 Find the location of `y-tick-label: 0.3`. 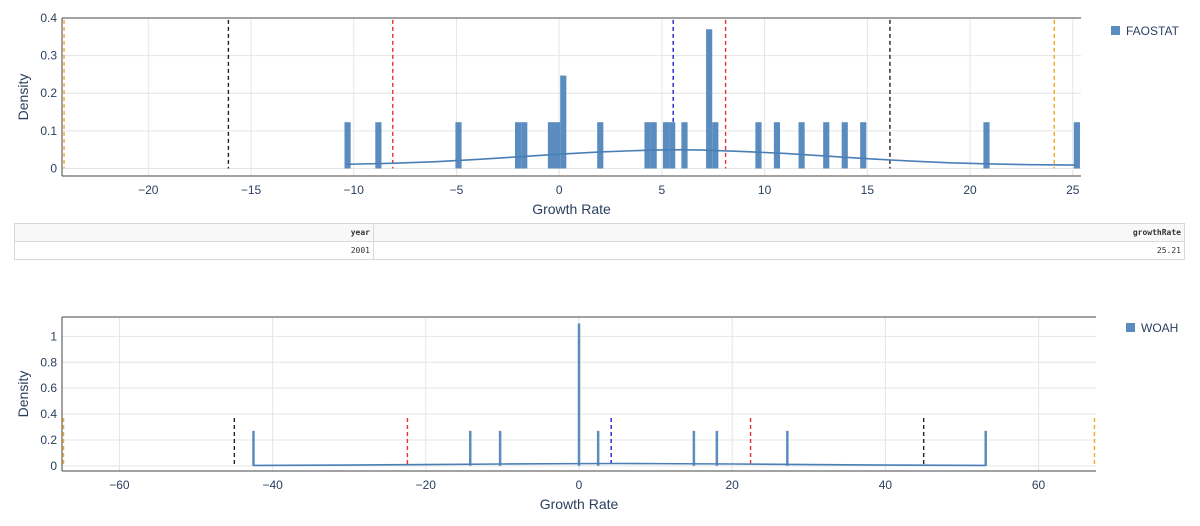

y-tick-label: 0.3 is located at coordinates (48, 56).